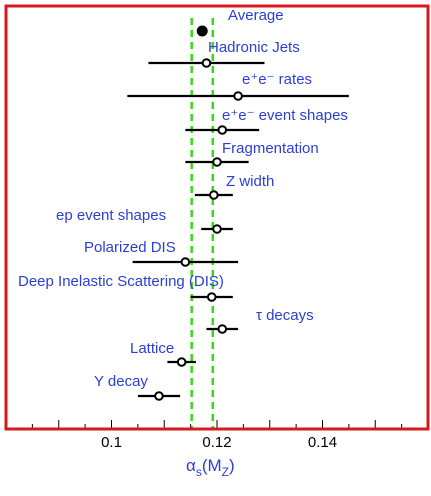 The width and height of the screenshot is (431, 496). I want to click on measurement-label: Lattice, so click(152, 348).